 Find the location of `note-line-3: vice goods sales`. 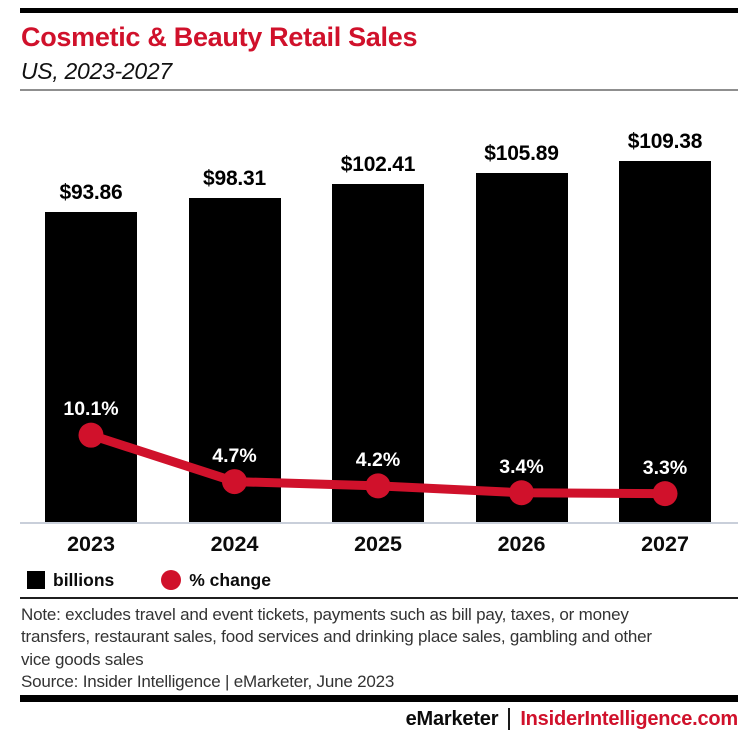

note-line-3: vice goods sales is located at coordinates (82, 659).